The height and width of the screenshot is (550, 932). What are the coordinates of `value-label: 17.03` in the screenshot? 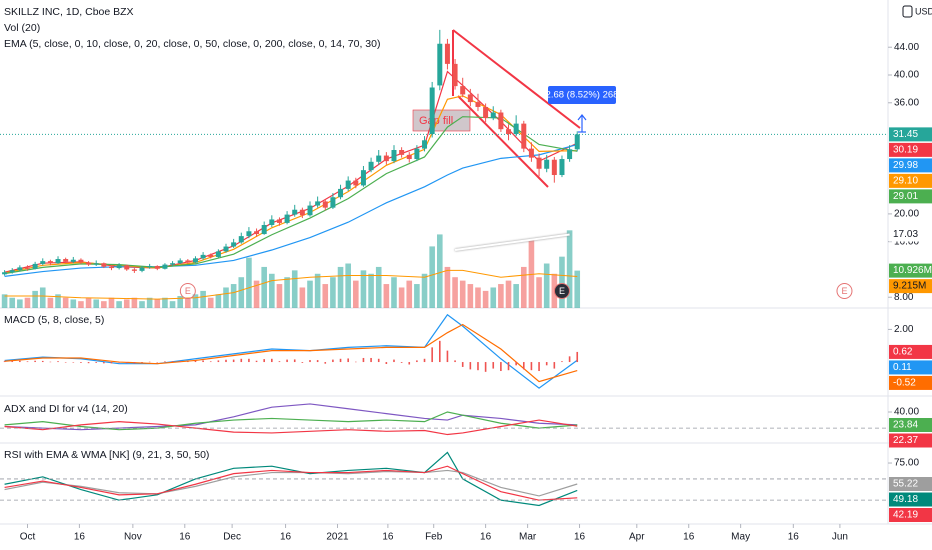 It's located at (905, 234).